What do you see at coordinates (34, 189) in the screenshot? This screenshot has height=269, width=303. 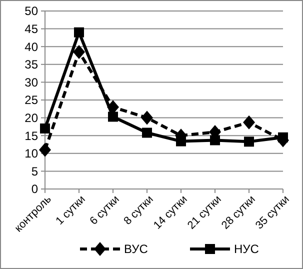 I see `y-tick-label: 0` at bounding box center [34, 189].